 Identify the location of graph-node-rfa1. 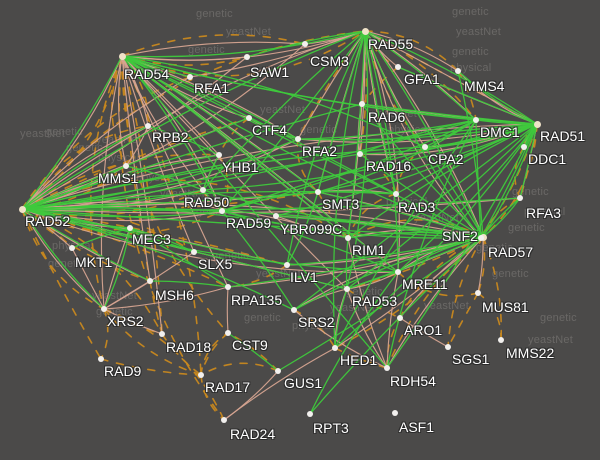
(190, 77).